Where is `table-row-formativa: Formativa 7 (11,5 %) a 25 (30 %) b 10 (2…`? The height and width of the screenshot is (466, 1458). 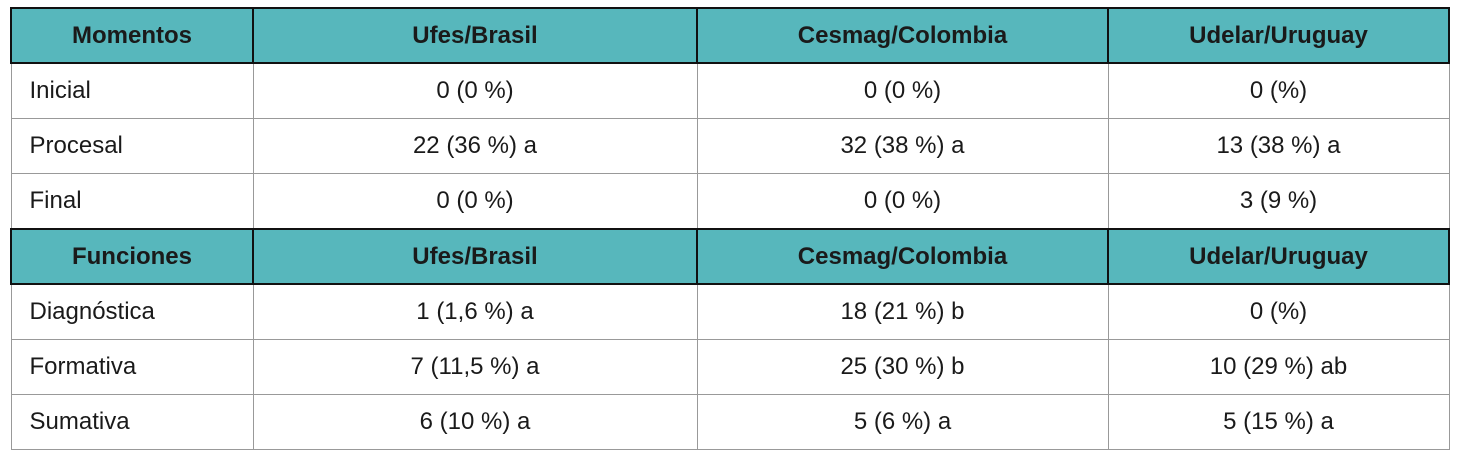 table-row-formativa: Formativa 7 (11,5 %) a 25 (30 %) b 10 (2… is located at coordinates (730, 367).